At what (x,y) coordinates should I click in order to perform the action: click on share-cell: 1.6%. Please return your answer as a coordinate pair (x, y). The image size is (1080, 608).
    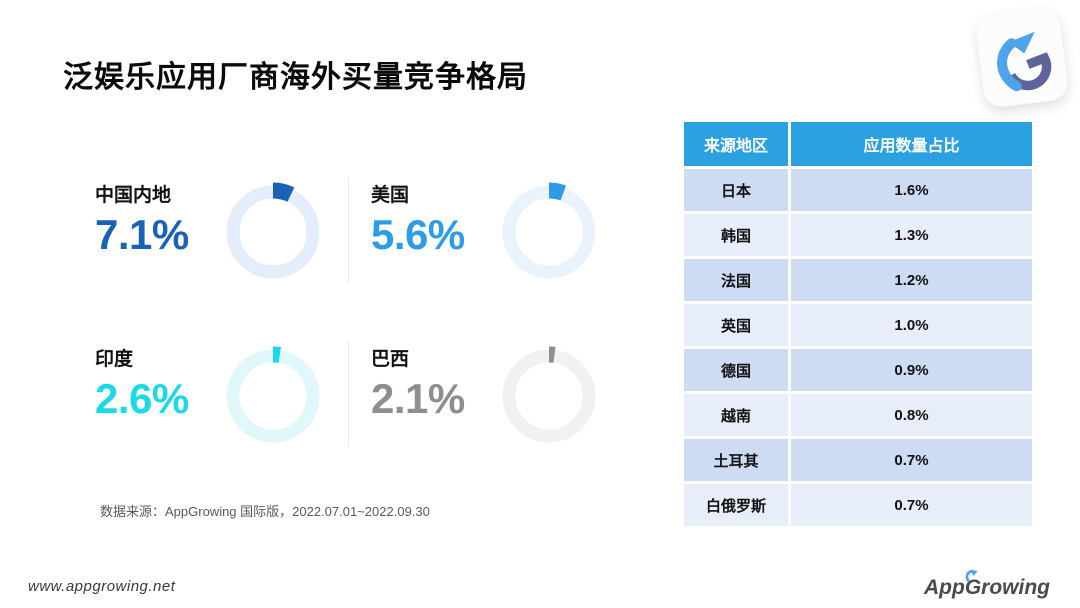
    Looking at the image, I should click on (911, 190).